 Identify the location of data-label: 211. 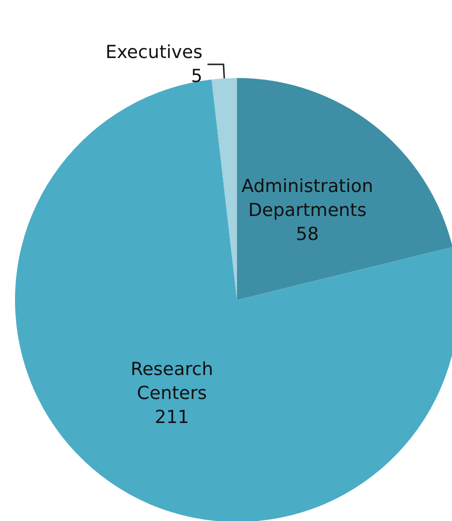
(172, 417).